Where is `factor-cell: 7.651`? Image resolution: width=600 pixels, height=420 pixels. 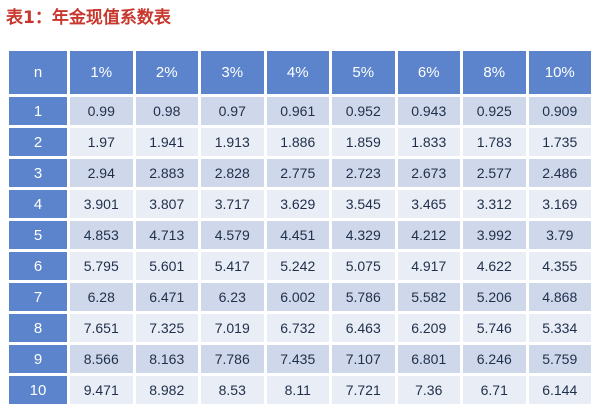 factor-cell: 7.651 is located at coordinates (101, 328).